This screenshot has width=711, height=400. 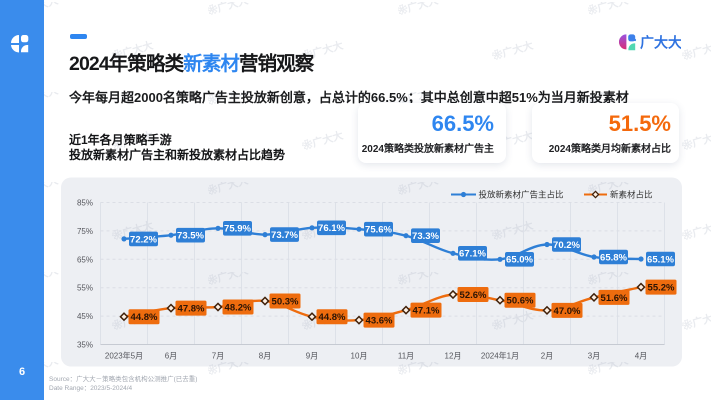 I want to click on svg-text: 76.1%, so click(x=331, y=228).